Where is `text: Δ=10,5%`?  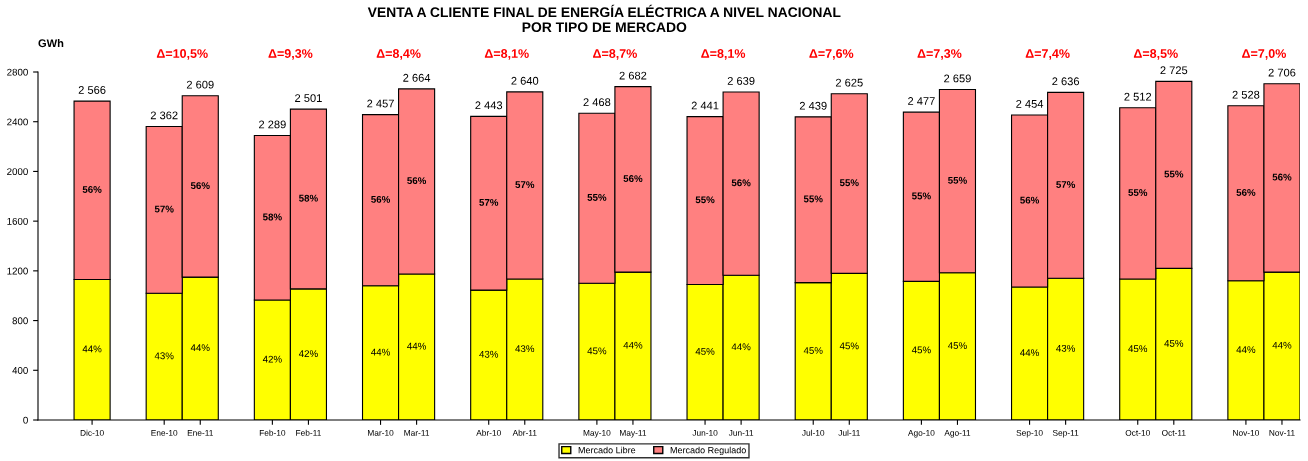
text: Δ=10,5% is located at coordinates (182, 54).